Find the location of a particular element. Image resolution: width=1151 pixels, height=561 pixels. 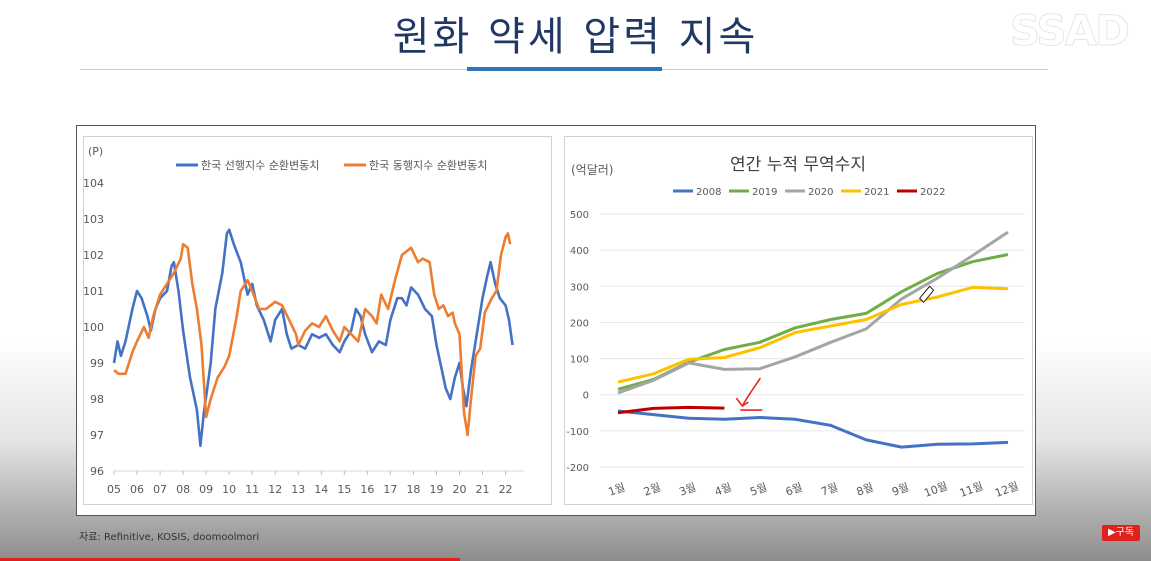

y-tick-label: 99 is located at coordinates (97, 363).